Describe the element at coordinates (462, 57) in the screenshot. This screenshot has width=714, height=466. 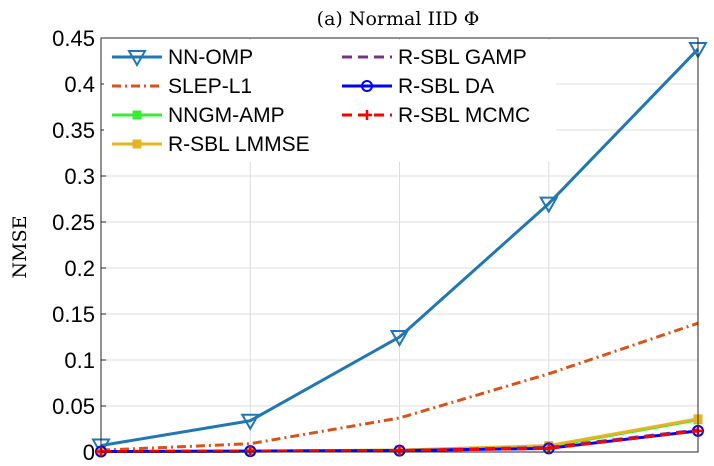
I see `legend-label-4: R-SBL GAMP` at that location.